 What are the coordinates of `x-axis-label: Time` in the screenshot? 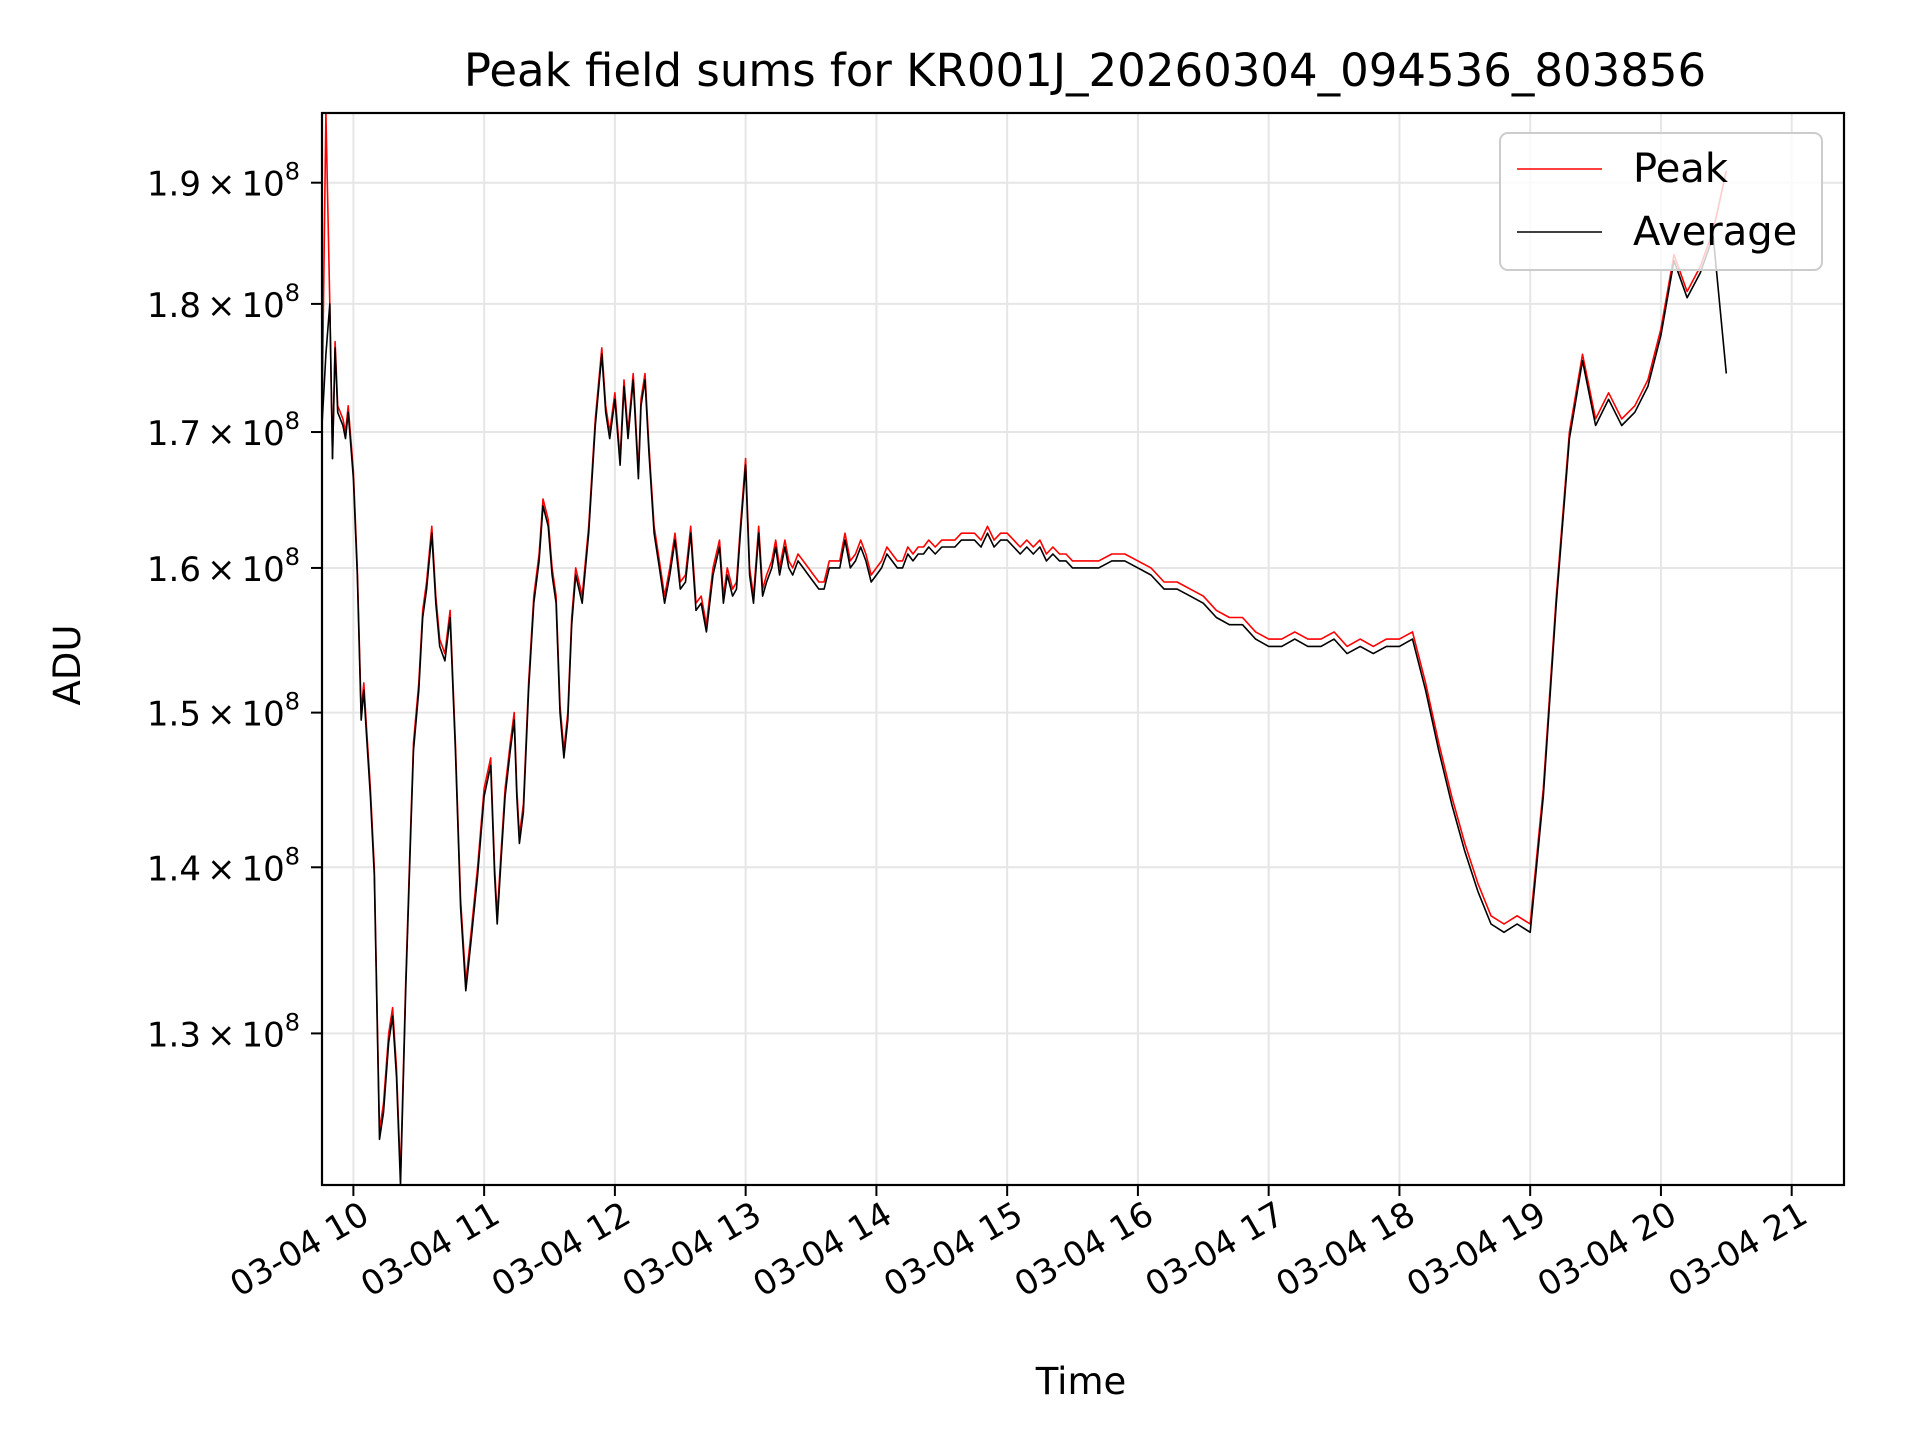 It's located at (1081, 1381).